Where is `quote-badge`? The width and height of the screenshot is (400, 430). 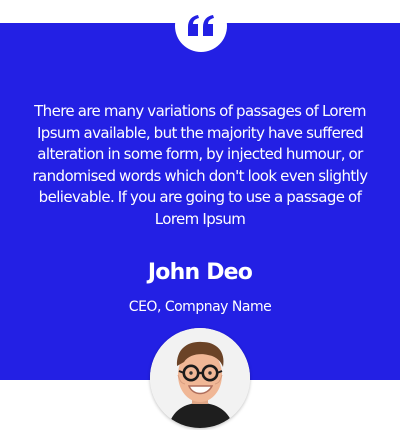 quote-badge is located at coordinates (201, 26).